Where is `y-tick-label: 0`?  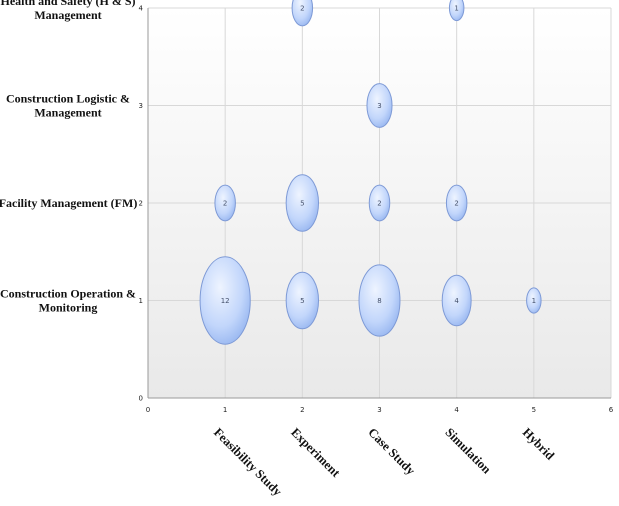
y-tick-label: 0 is located at coordinates (141, 399).